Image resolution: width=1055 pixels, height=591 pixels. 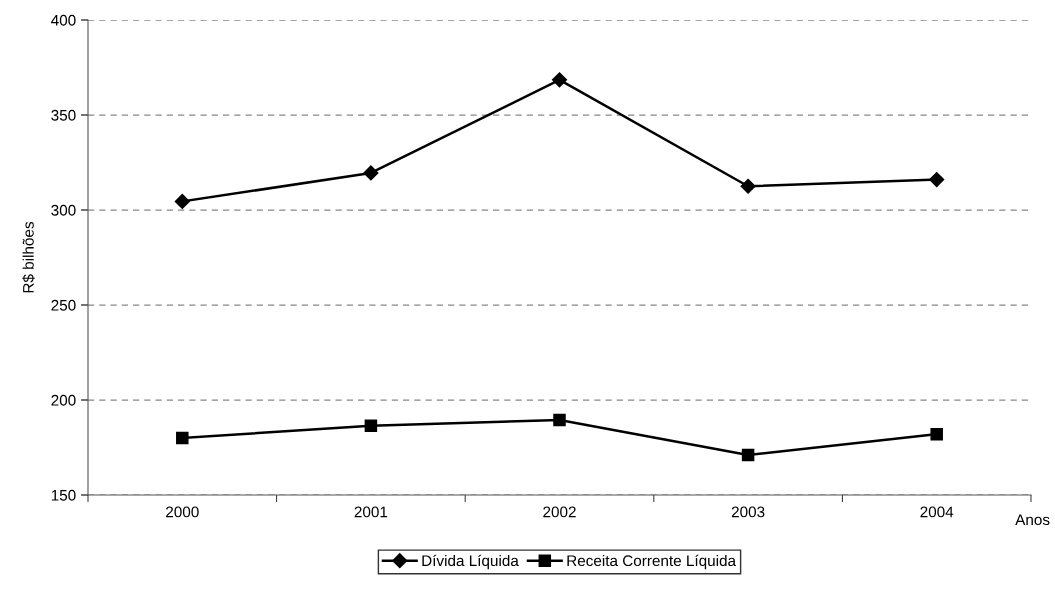 I want to click on y-axis-title: R$ bilhões, so click(x=28, y=257).